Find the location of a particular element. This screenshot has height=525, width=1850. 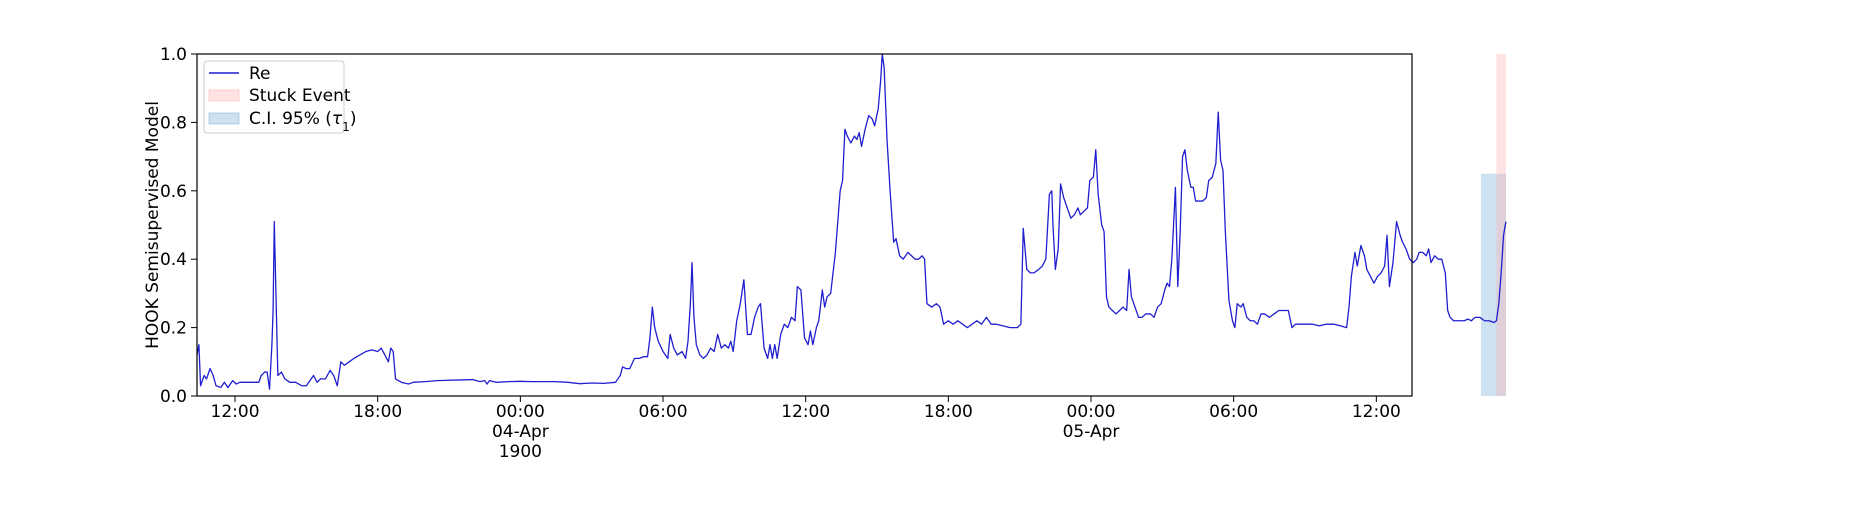

legend-swatch-stuck-event is located at coordinates (224, 95).